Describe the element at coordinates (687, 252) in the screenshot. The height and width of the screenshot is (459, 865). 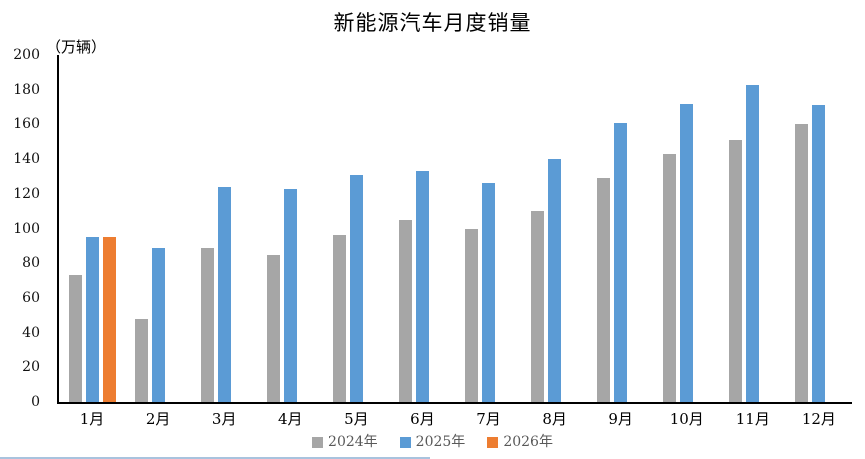
I see `bar-2025年-10月` at that location.